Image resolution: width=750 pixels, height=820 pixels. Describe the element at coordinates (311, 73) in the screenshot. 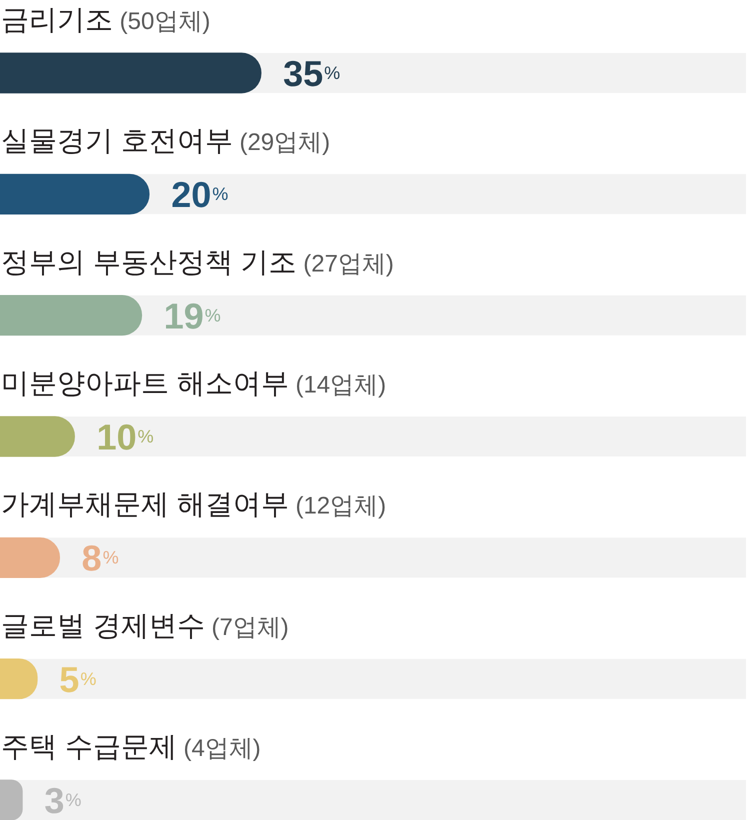

I see `data-label: 35%` at that location.